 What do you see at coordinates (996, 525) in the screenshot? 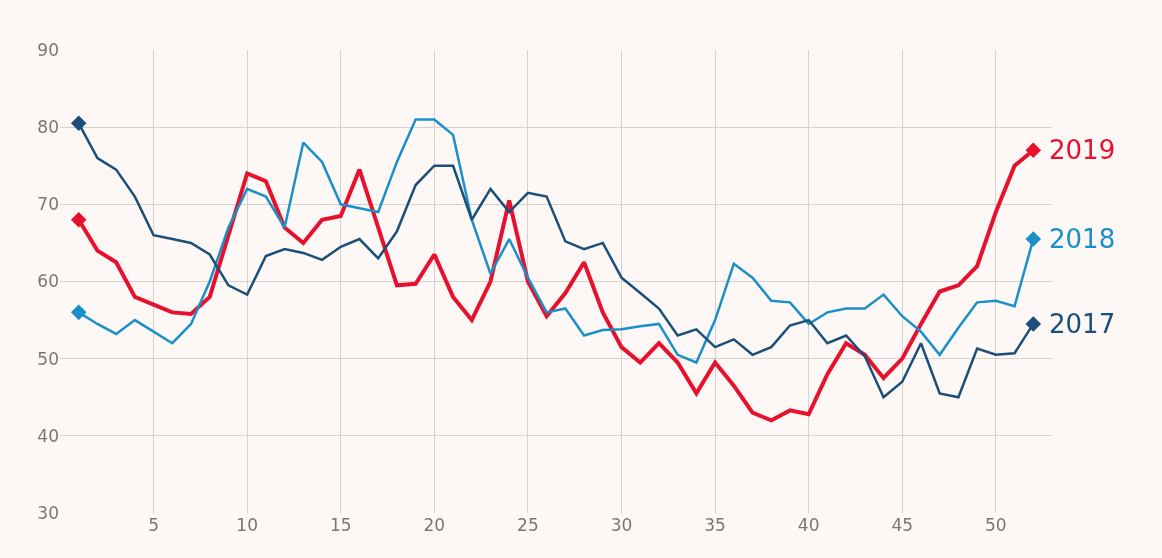
I see `x-tick-label: 50` at bounding box center [996, 525].